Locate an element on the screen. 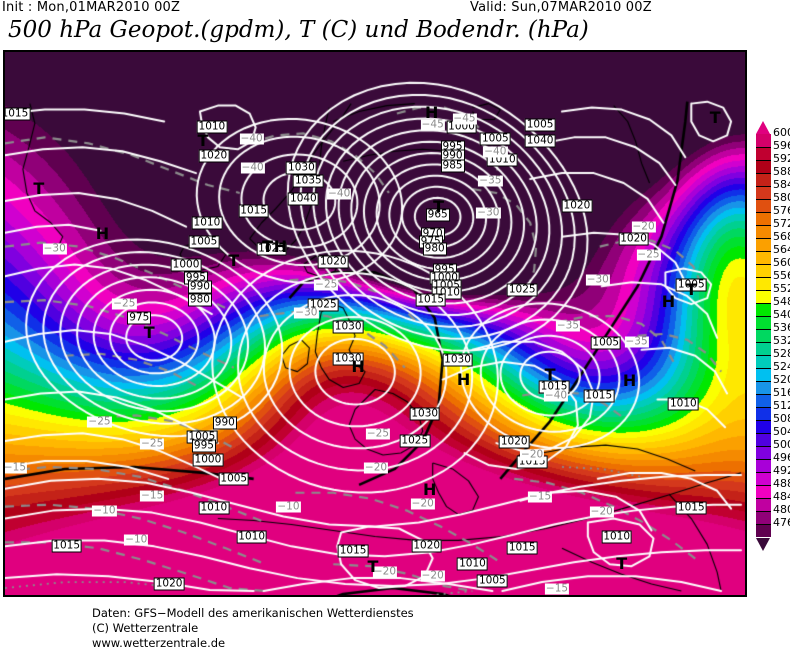 The width and height of the screenshot is (790, 648). colorbar-label: 480 is located at coordinates (781, 510).